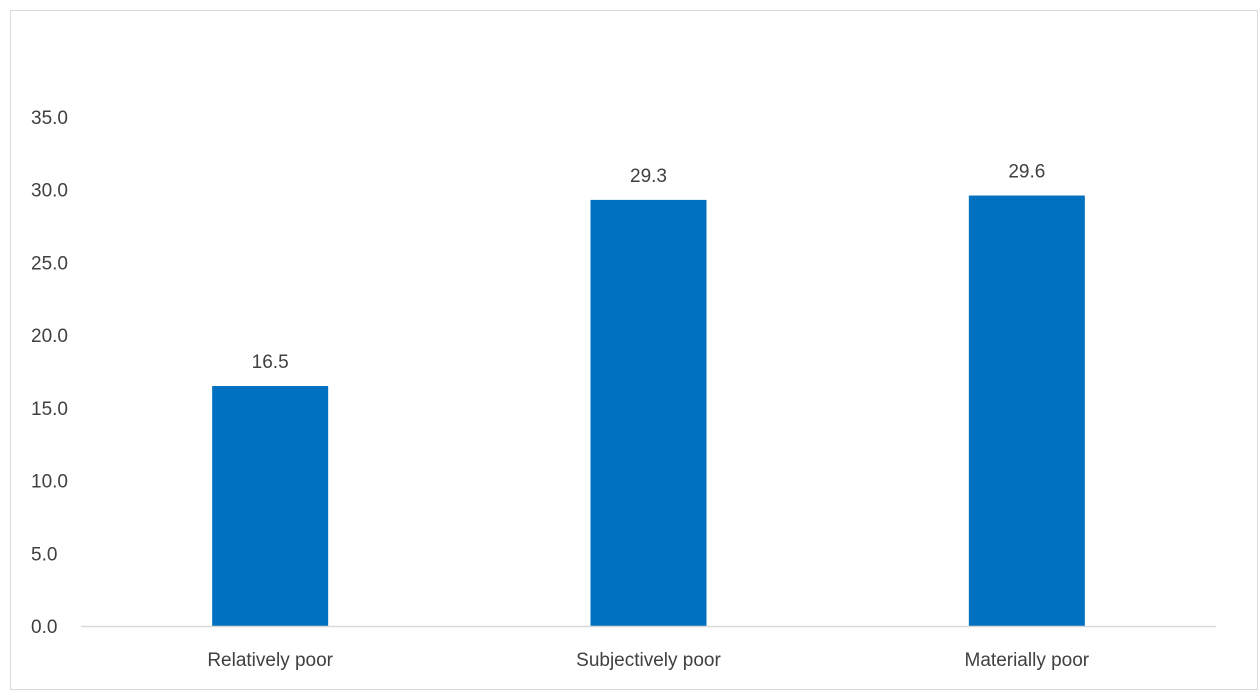 The image size is (1260, 690). What do you see at coordinates (648, 176) in the screenshot?
I see `data-label: 29.3` at bounding box center [648, 176].